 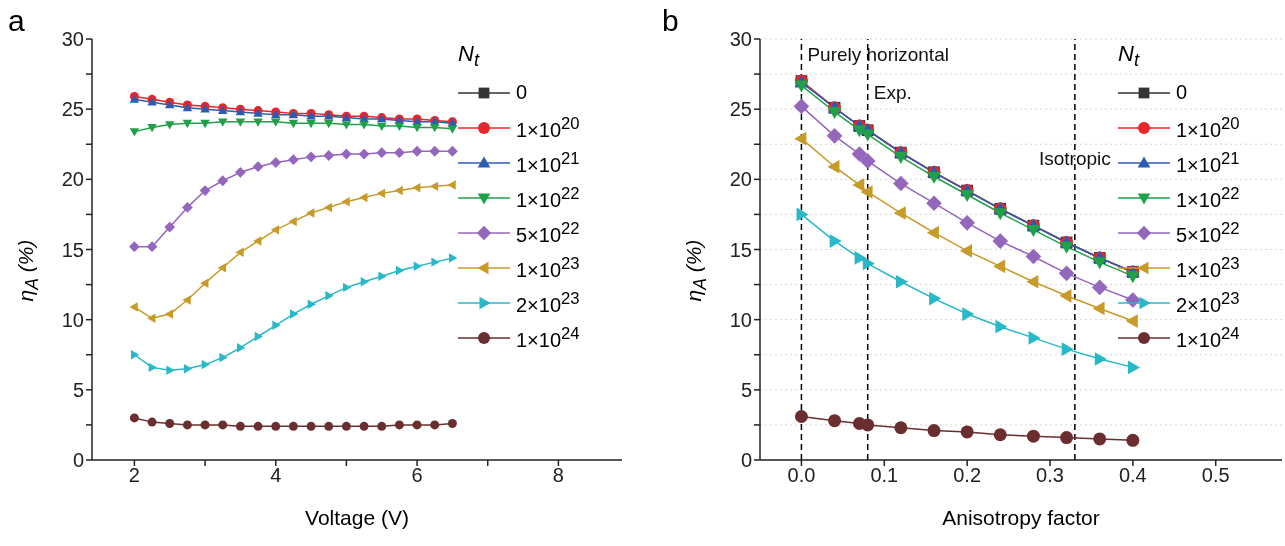 I want to click on x-tick-label: 0.3, so click(x=1050, y=475).